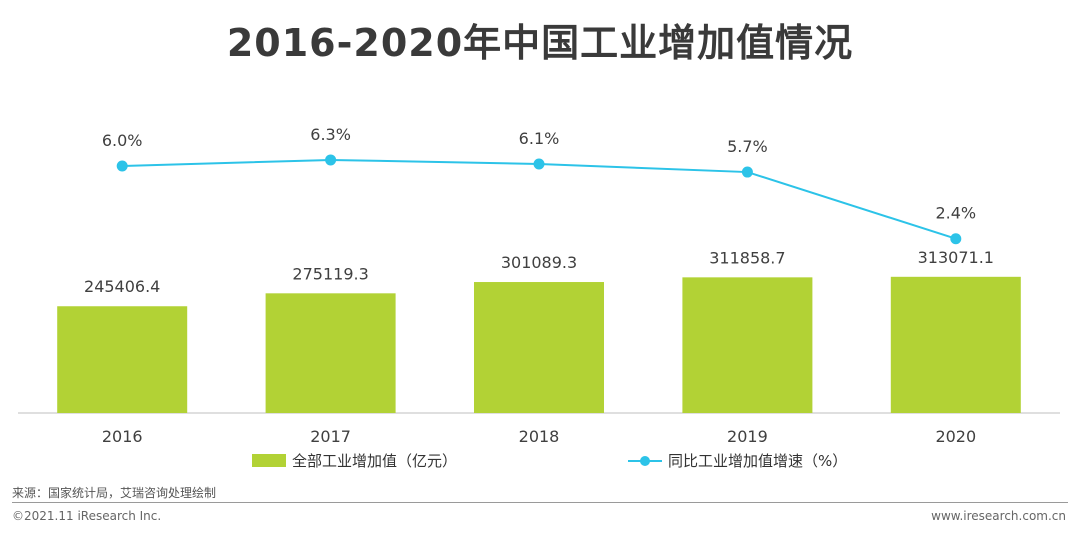 This screenshot has height=537, width=1080. I want to click on line-label-2016: 6.0%, so click(122, 140).